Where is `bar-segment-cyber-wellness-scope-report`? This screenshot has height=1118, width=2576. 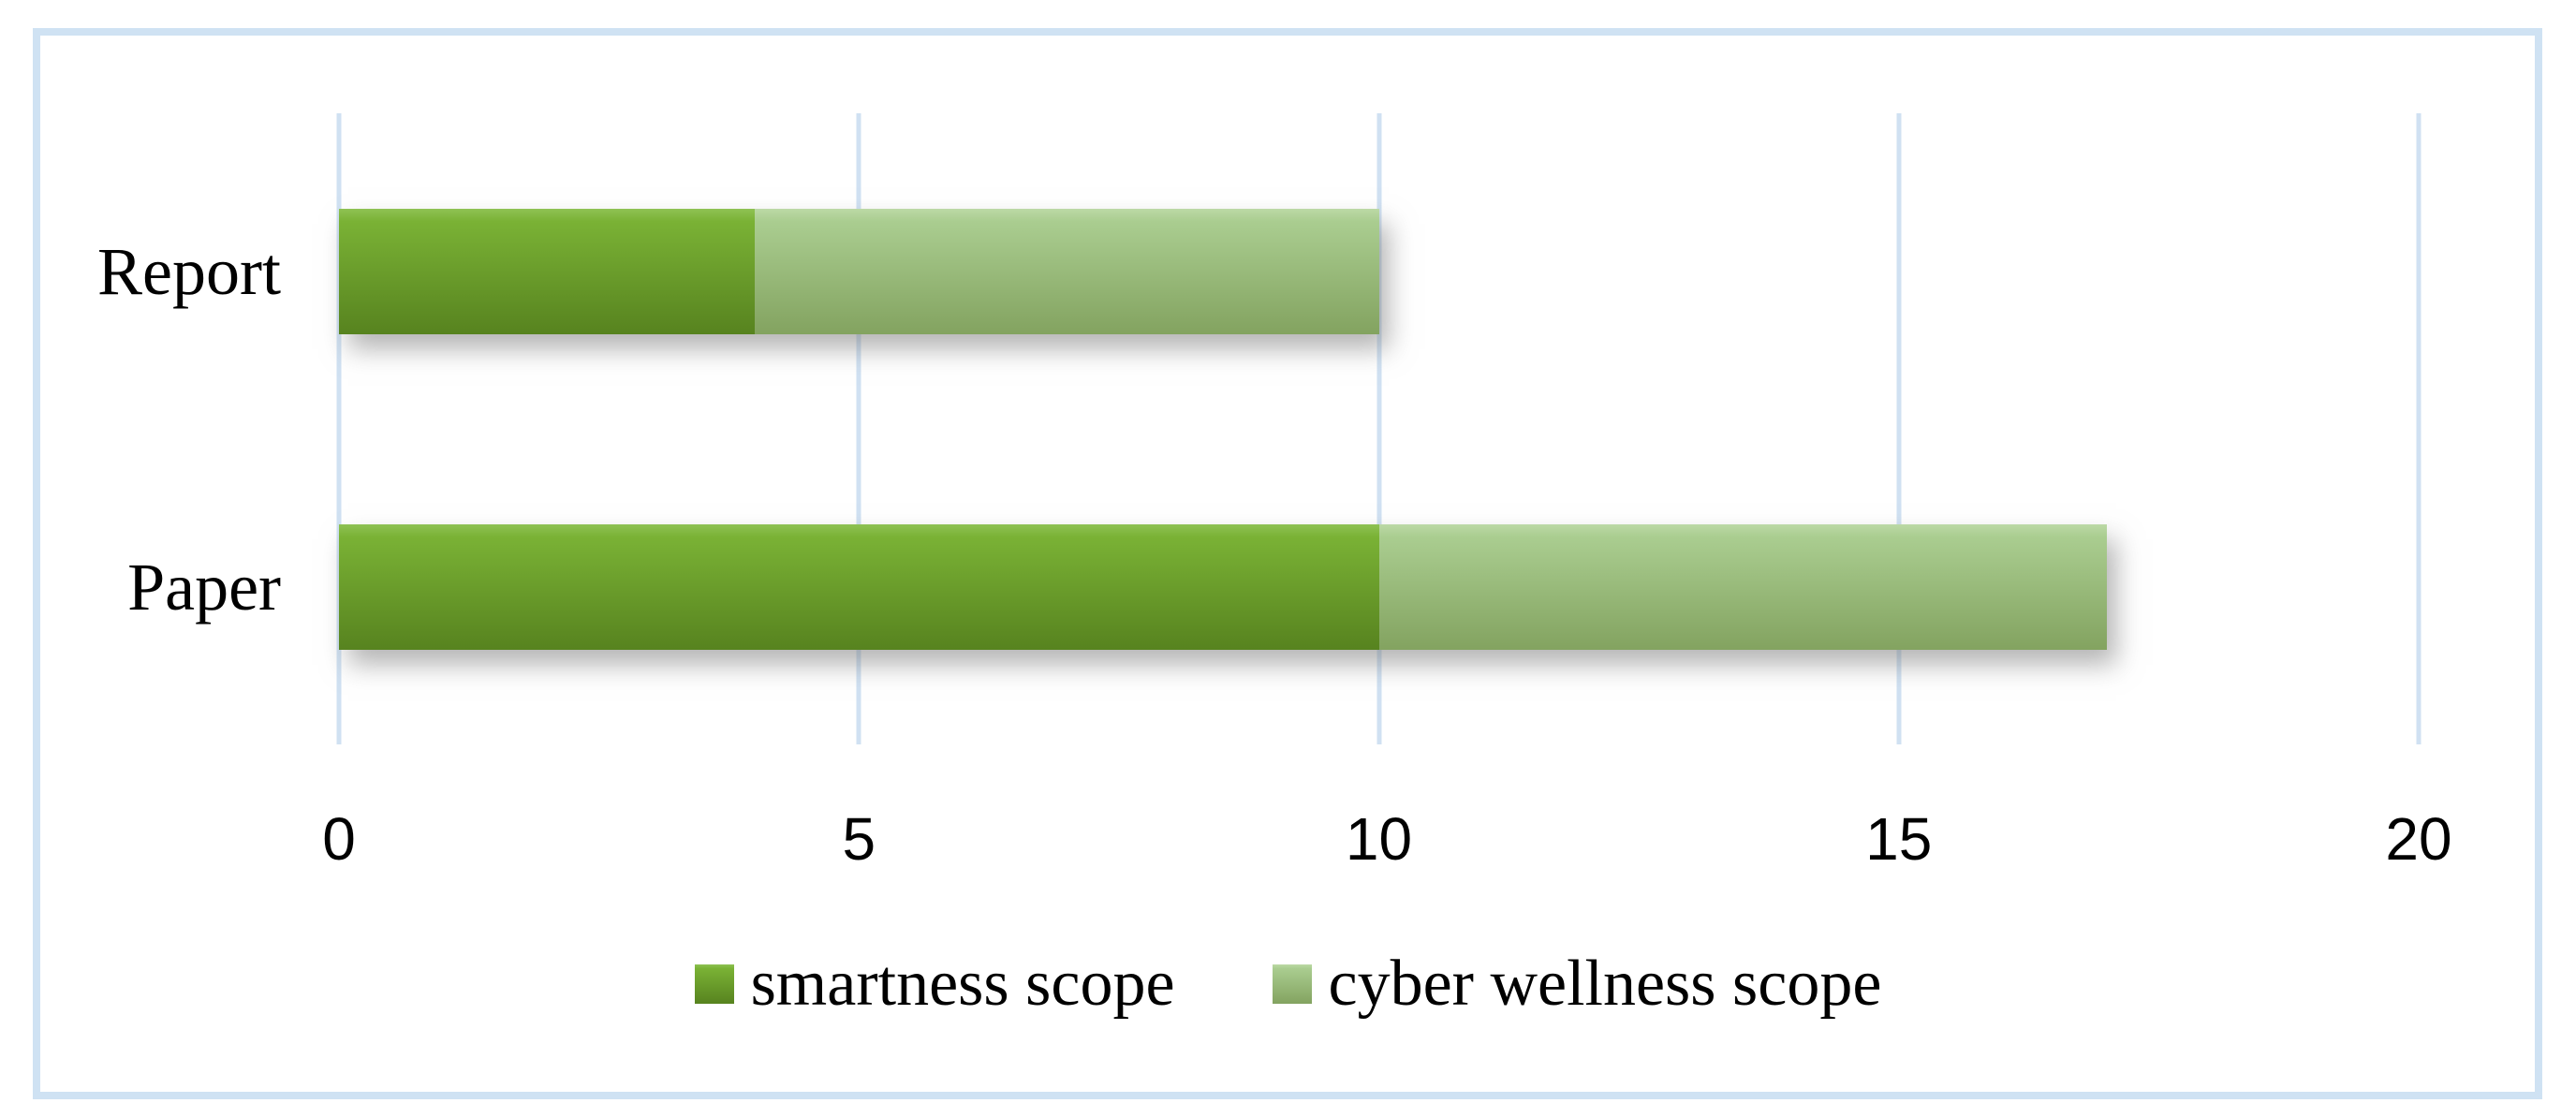 bar-segment-cyber-wellness-scope-report is located at coordinates (1067, 271).